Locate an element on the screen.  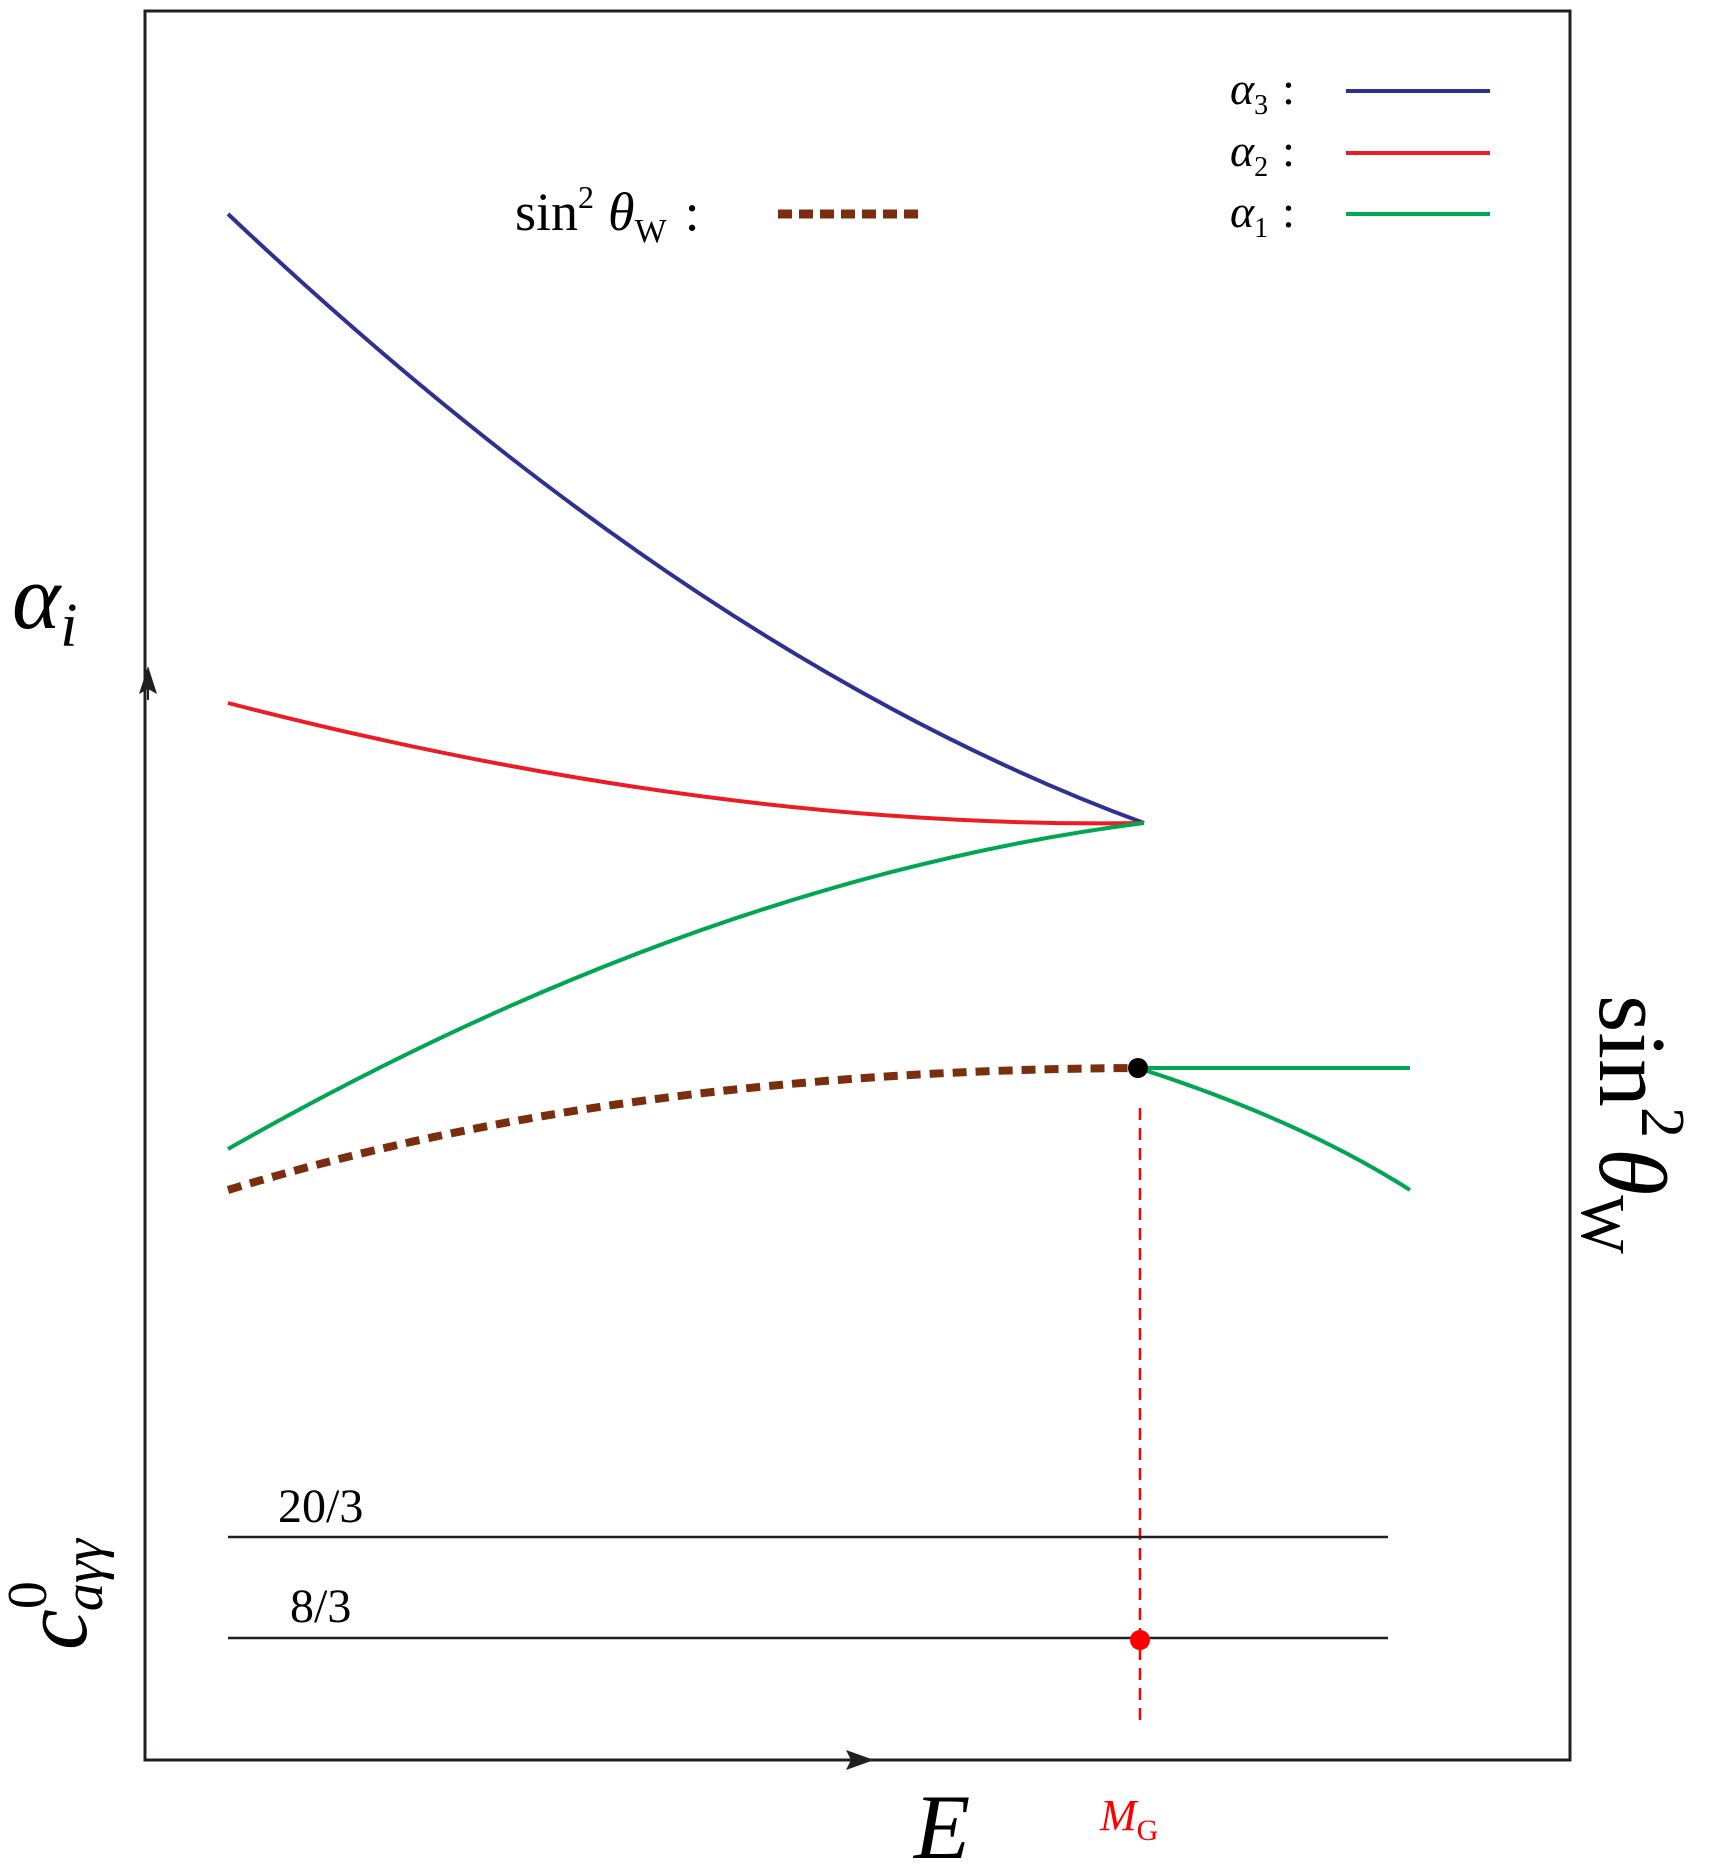
x-axis-arrow-head is located at coordinates (860, 1760).